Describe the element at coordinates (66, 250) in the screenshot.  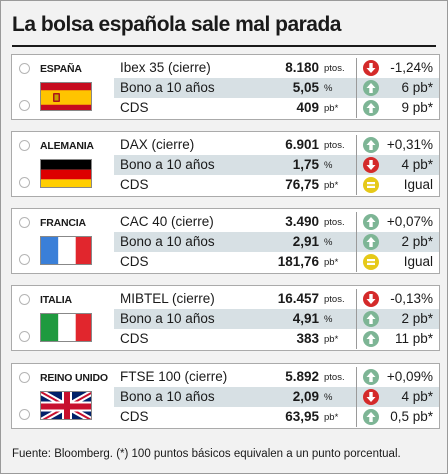
I see `france-flag-icon` at that location.